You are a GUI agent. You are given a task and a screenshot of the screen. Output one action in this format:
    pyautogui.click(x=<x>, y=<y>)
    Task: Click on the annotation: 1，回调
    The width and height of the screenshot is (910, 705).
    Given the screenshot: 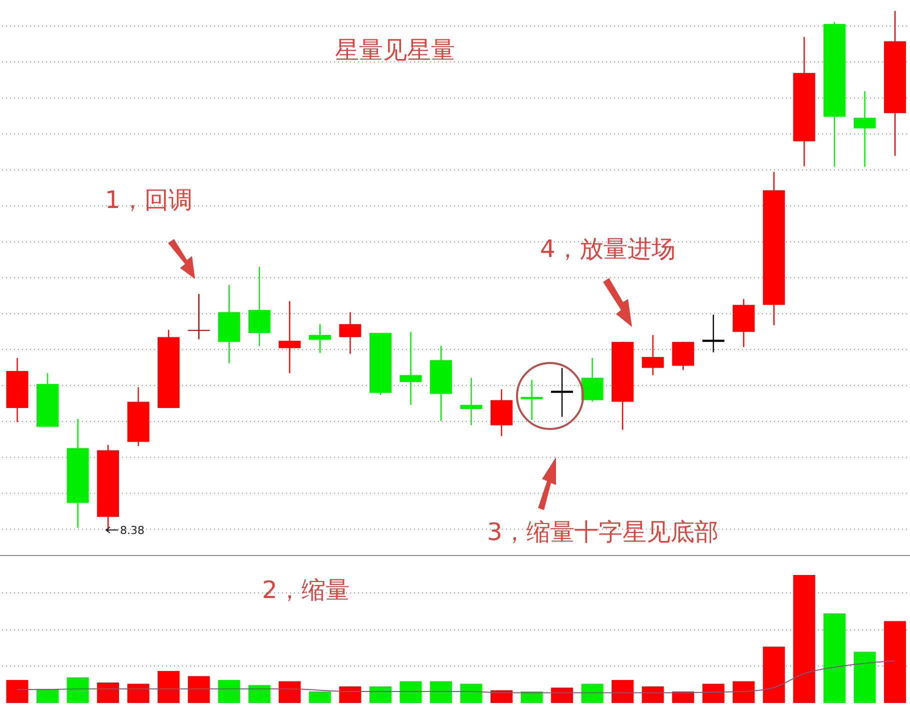 What is the action you would take?
    pyautogui.click(x=148, y=200)
    